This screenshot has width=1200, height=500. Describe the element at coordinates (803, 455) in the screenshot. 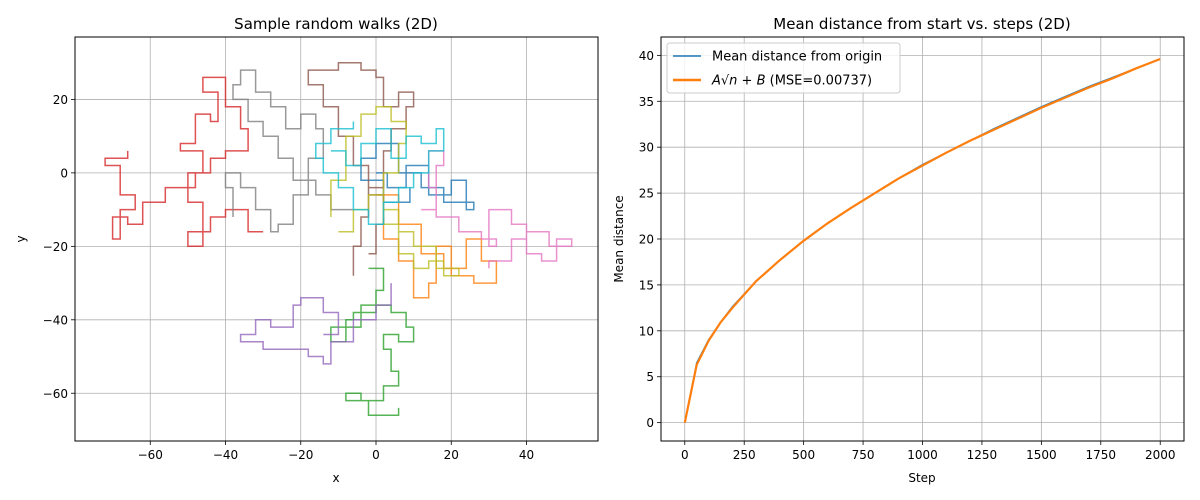

I see `x-tick-label: 500` at that location.